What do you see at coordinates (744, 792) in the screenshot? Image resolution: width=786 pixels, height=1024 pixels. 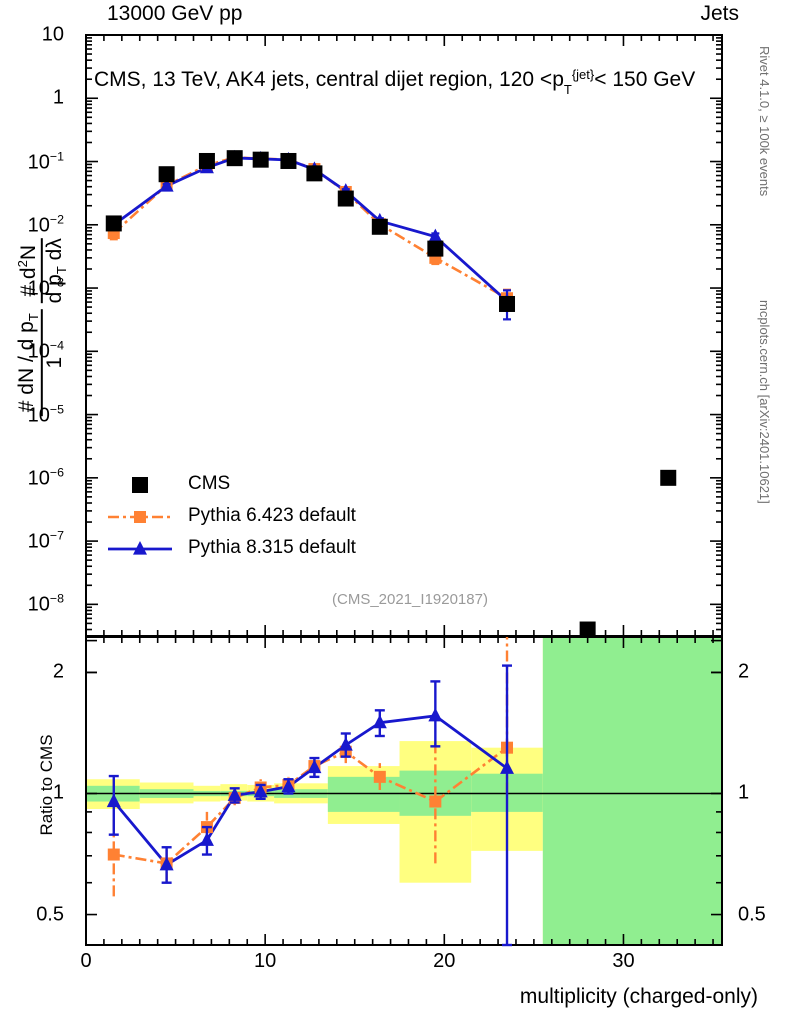 I see `y-tick-label-ratio-right: 1` at bounding box center [744, 792].